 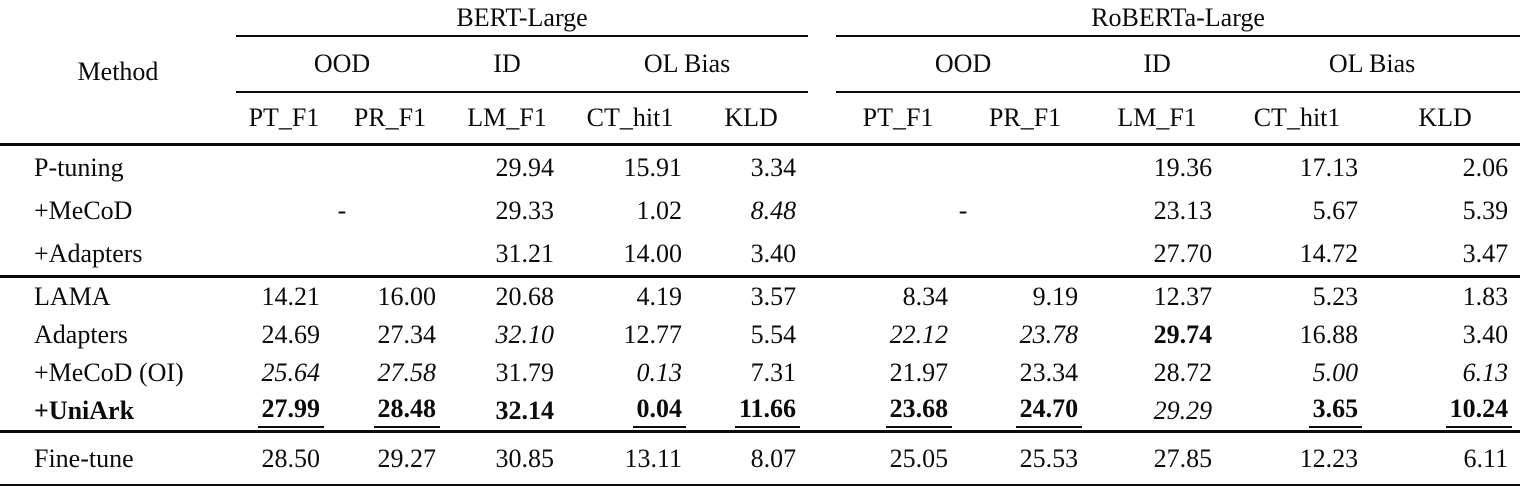 I want to click on roberta-value-cell: 28.72, so click(x=1157, y=373).